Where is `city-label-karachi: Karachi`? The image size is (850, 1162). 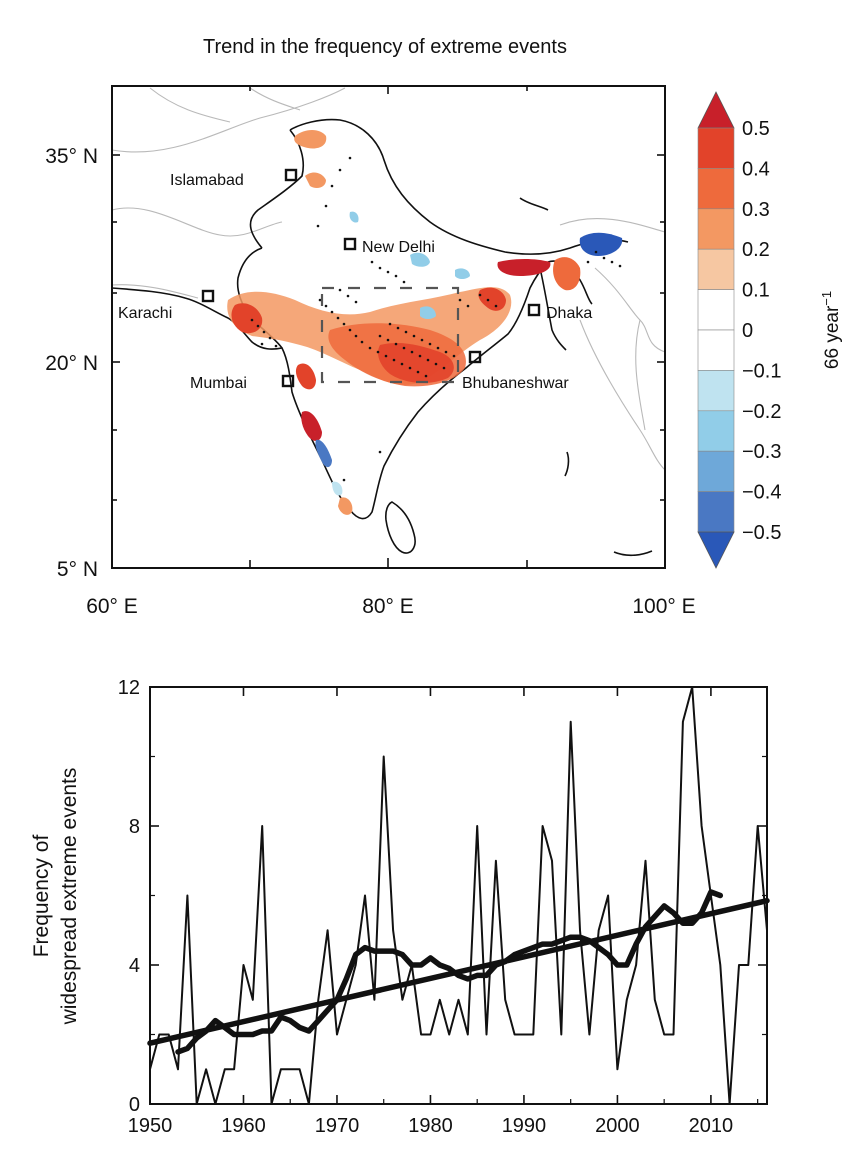 city-label-karachi: Karachi is located at coordinates (145, 313).